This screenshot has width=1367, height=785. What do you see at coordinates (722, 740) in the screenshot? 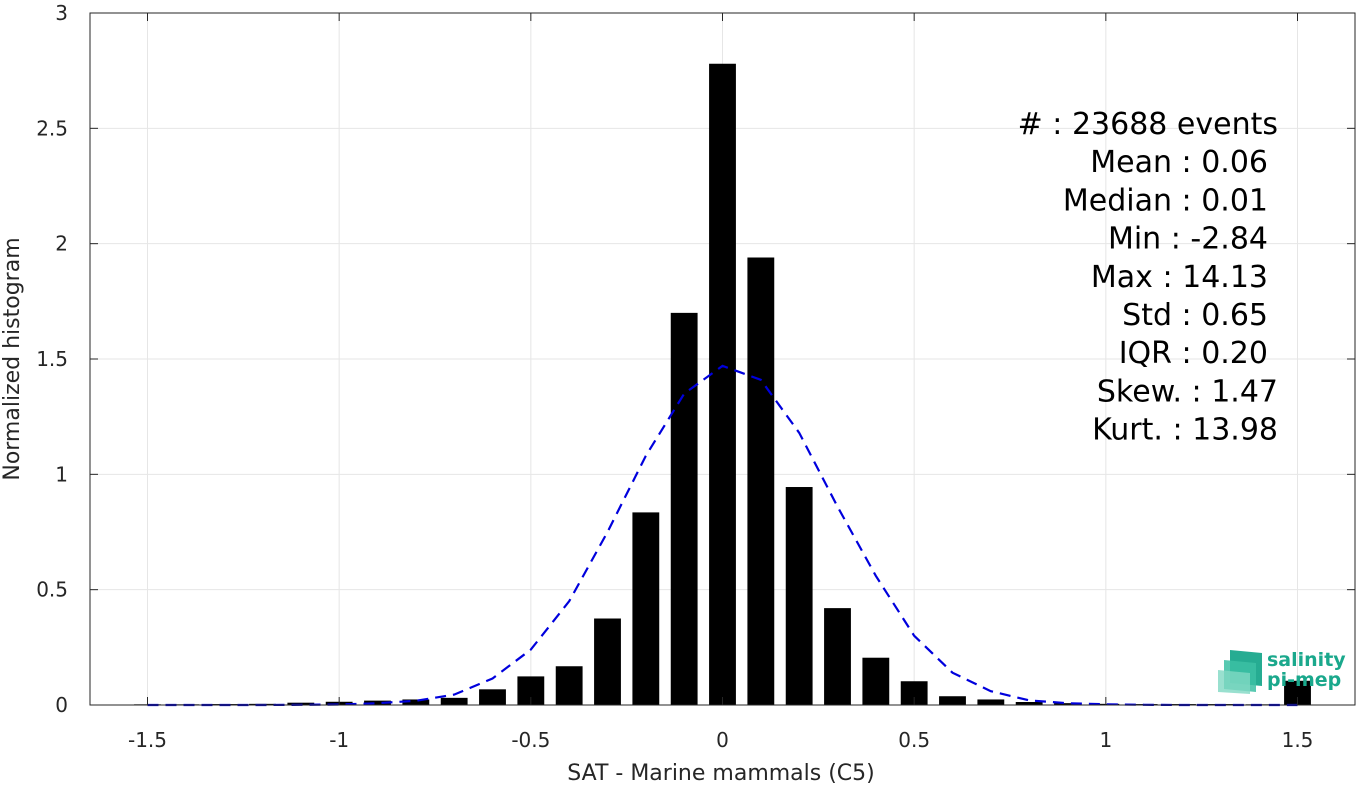
I see `x-tick-label: 0` at bounding box center [722, 740].